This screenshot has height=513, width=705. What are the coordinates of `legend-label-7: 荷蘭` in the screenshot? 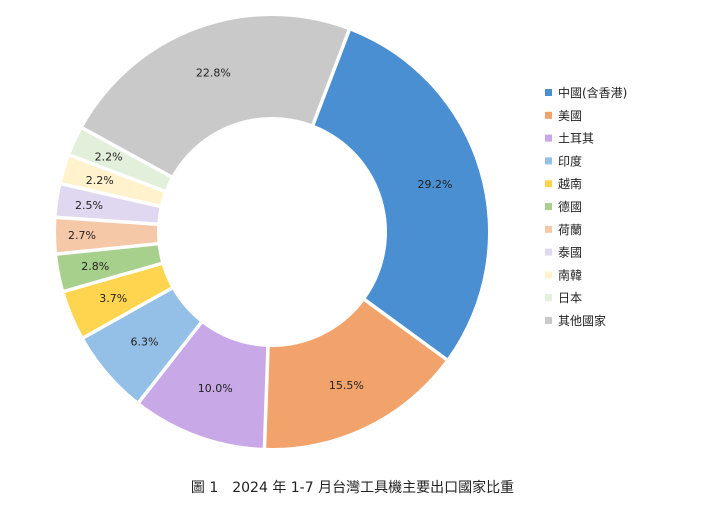 It's located at (570, 230).